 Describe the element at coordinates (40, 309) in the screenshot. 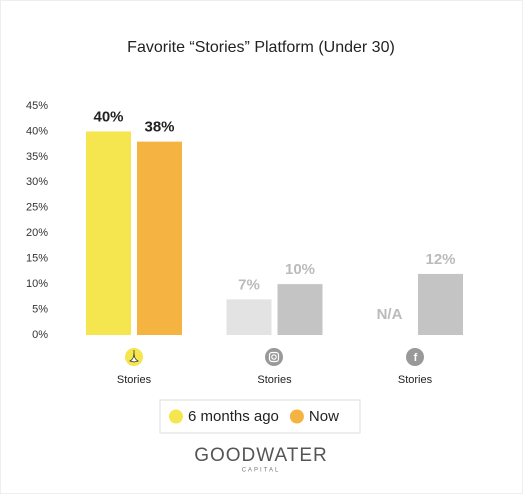

I see `y-tick-label: 5%` at that location.